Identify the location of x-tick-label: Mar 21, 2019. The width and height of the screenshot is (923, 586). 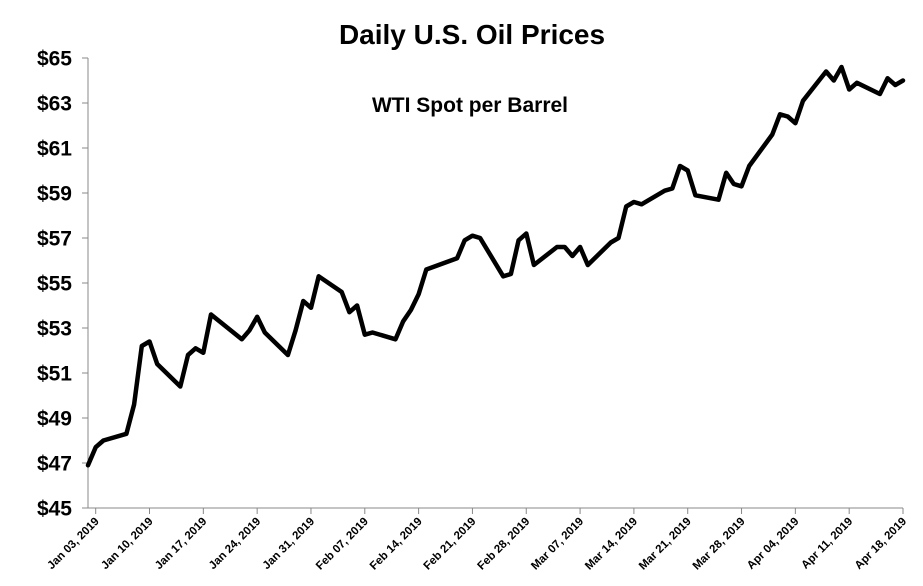
(665, 544).